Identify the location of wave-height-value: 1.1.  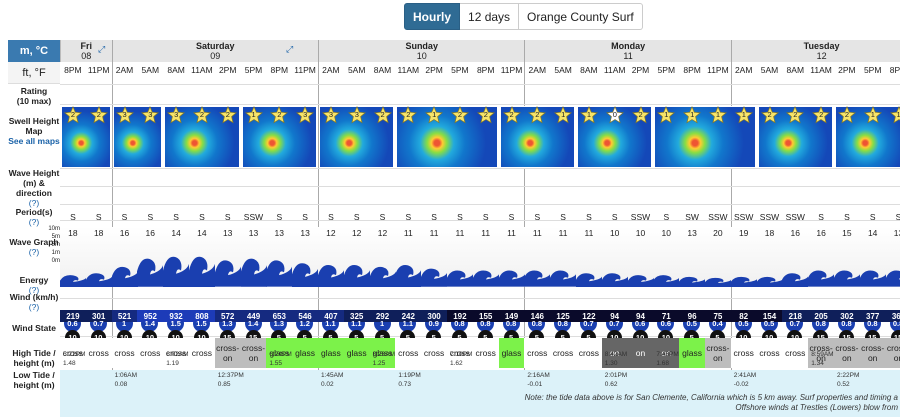
(356, 323).